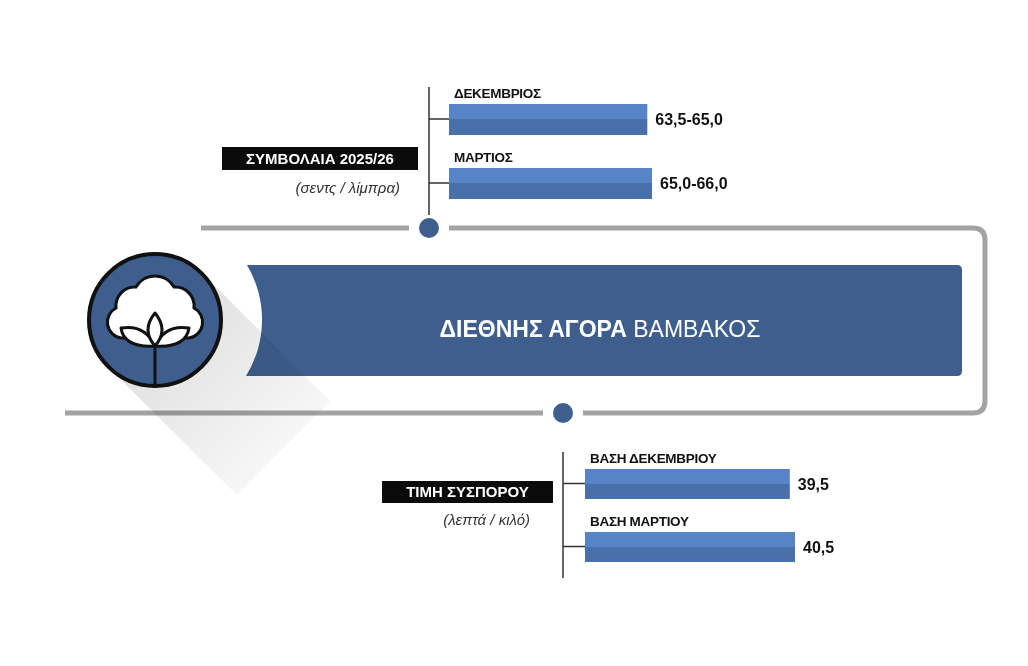  Describe the element at coordinates (819, 547) in the screenshot. I see `data-label: 40,5` at that location.